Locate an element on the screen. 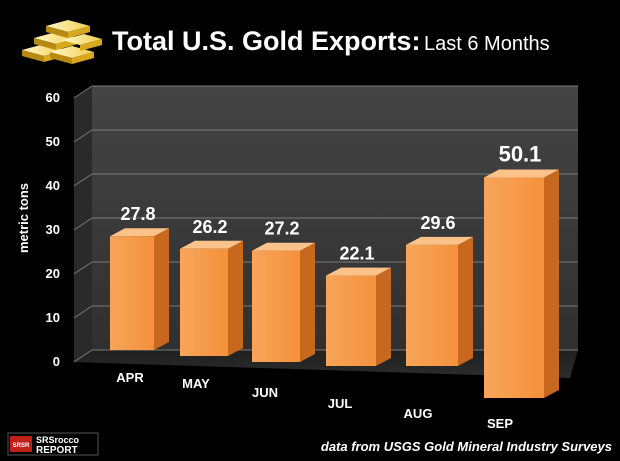  chart-title: Total U.S. Gold Exports: is located at coordinates (266, 41).